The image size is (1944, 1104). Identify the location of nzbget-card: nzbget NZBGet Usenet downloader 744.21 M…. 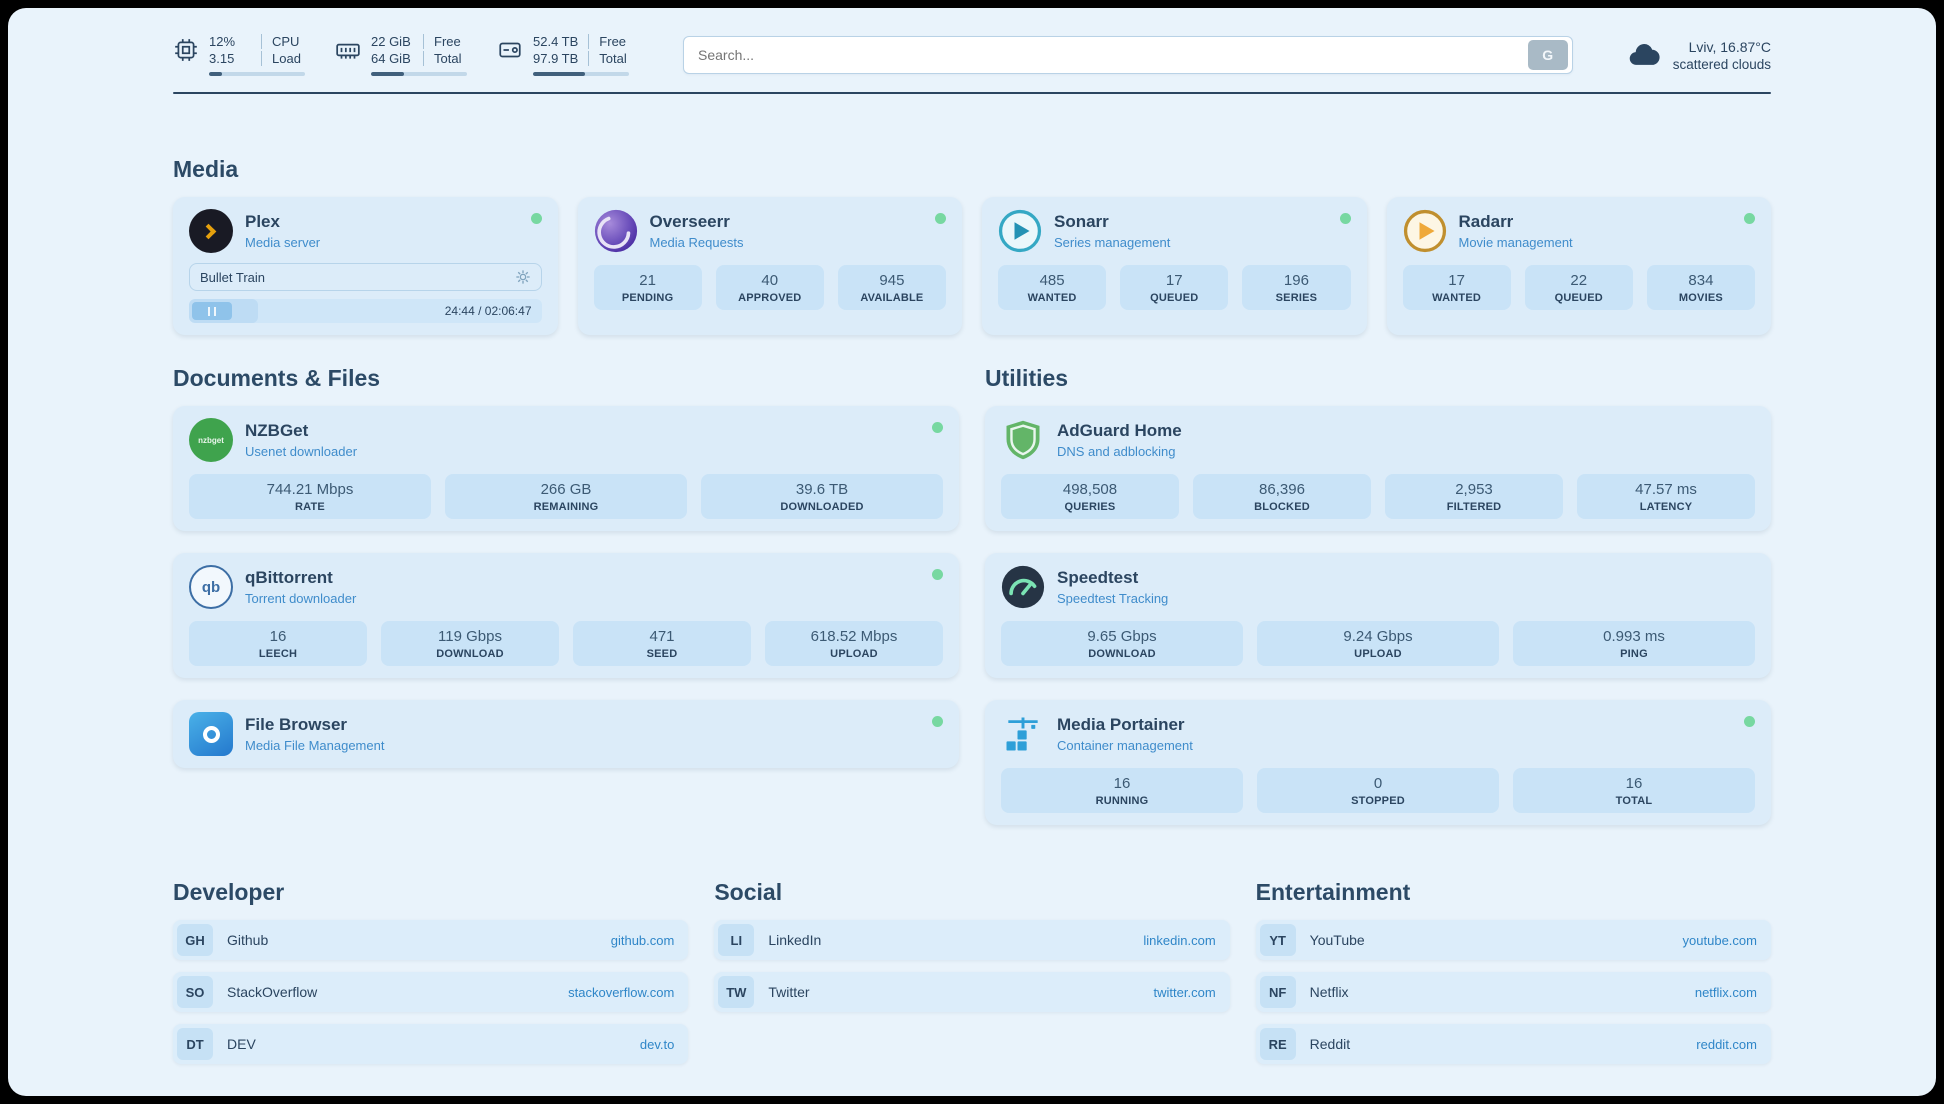
(566, 468).